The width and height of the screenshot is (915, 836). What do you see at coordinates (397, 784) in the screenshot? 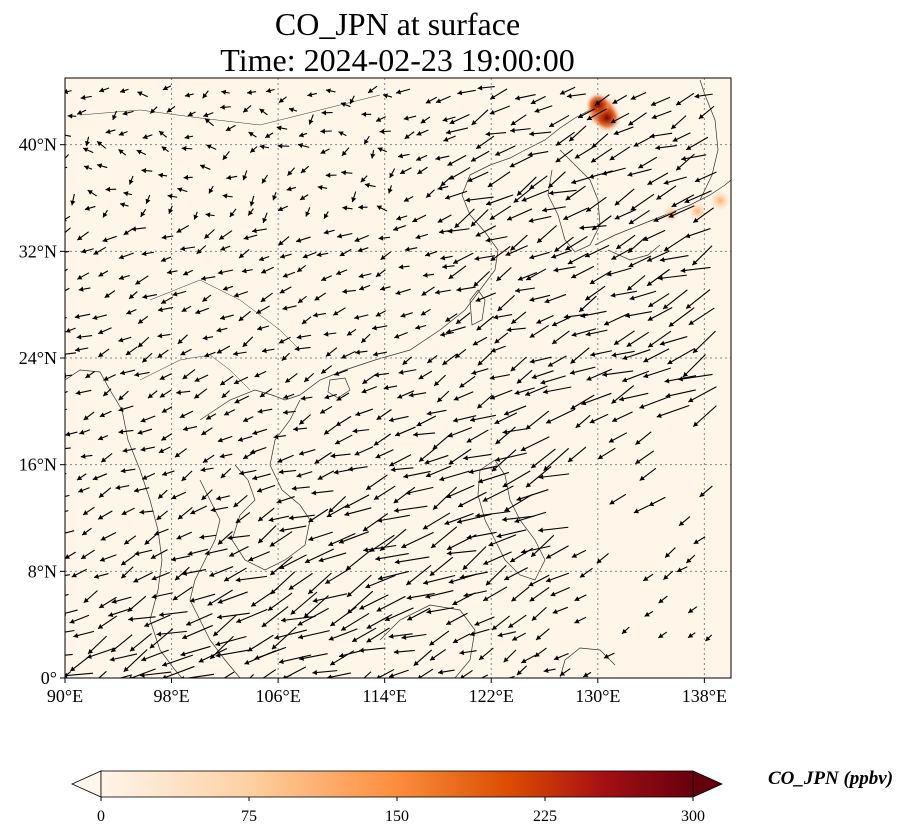
I see `colorbar-gradient` at bounding box center [397, 784].